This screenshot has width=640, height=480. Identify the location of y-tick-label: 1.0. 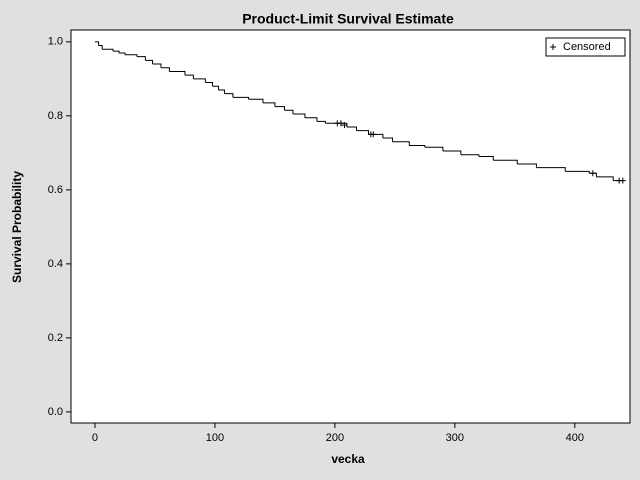
(55, 42).